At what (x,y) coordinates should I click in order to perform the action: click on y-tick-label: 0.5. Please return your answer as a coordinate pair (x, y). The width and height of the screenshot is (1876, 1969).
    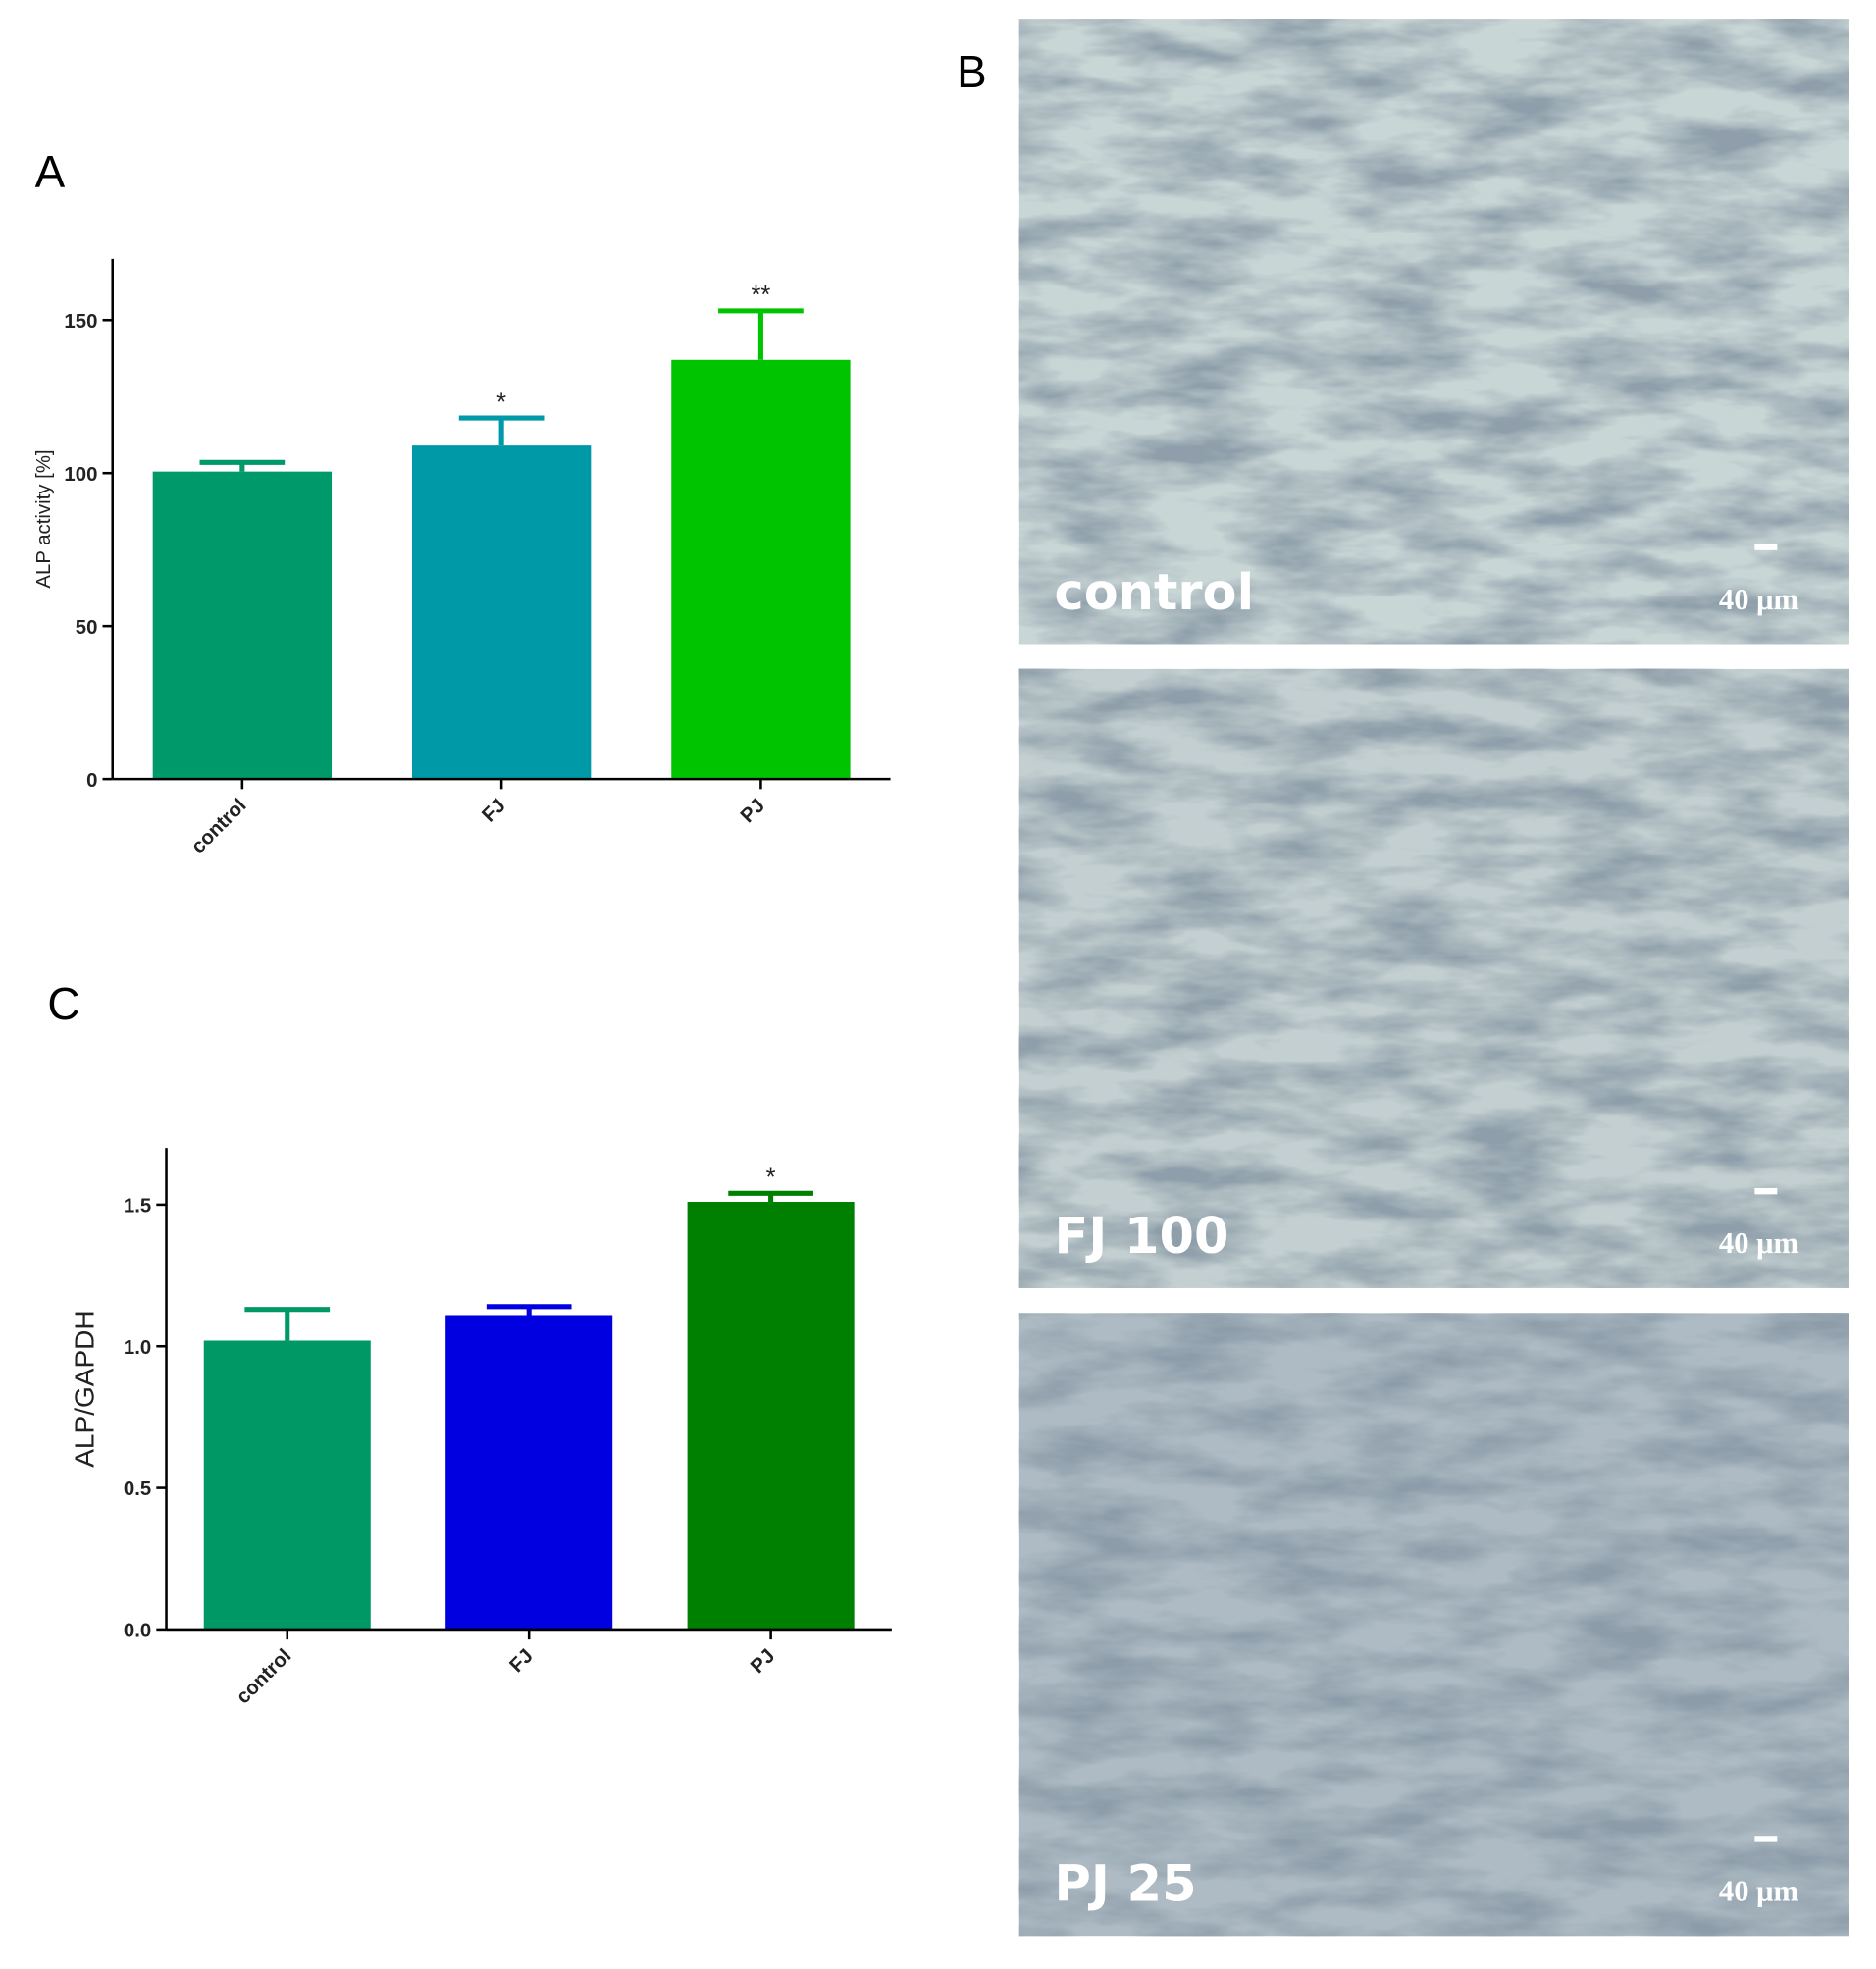
    Looking at the image, I should click on (137, 1489).